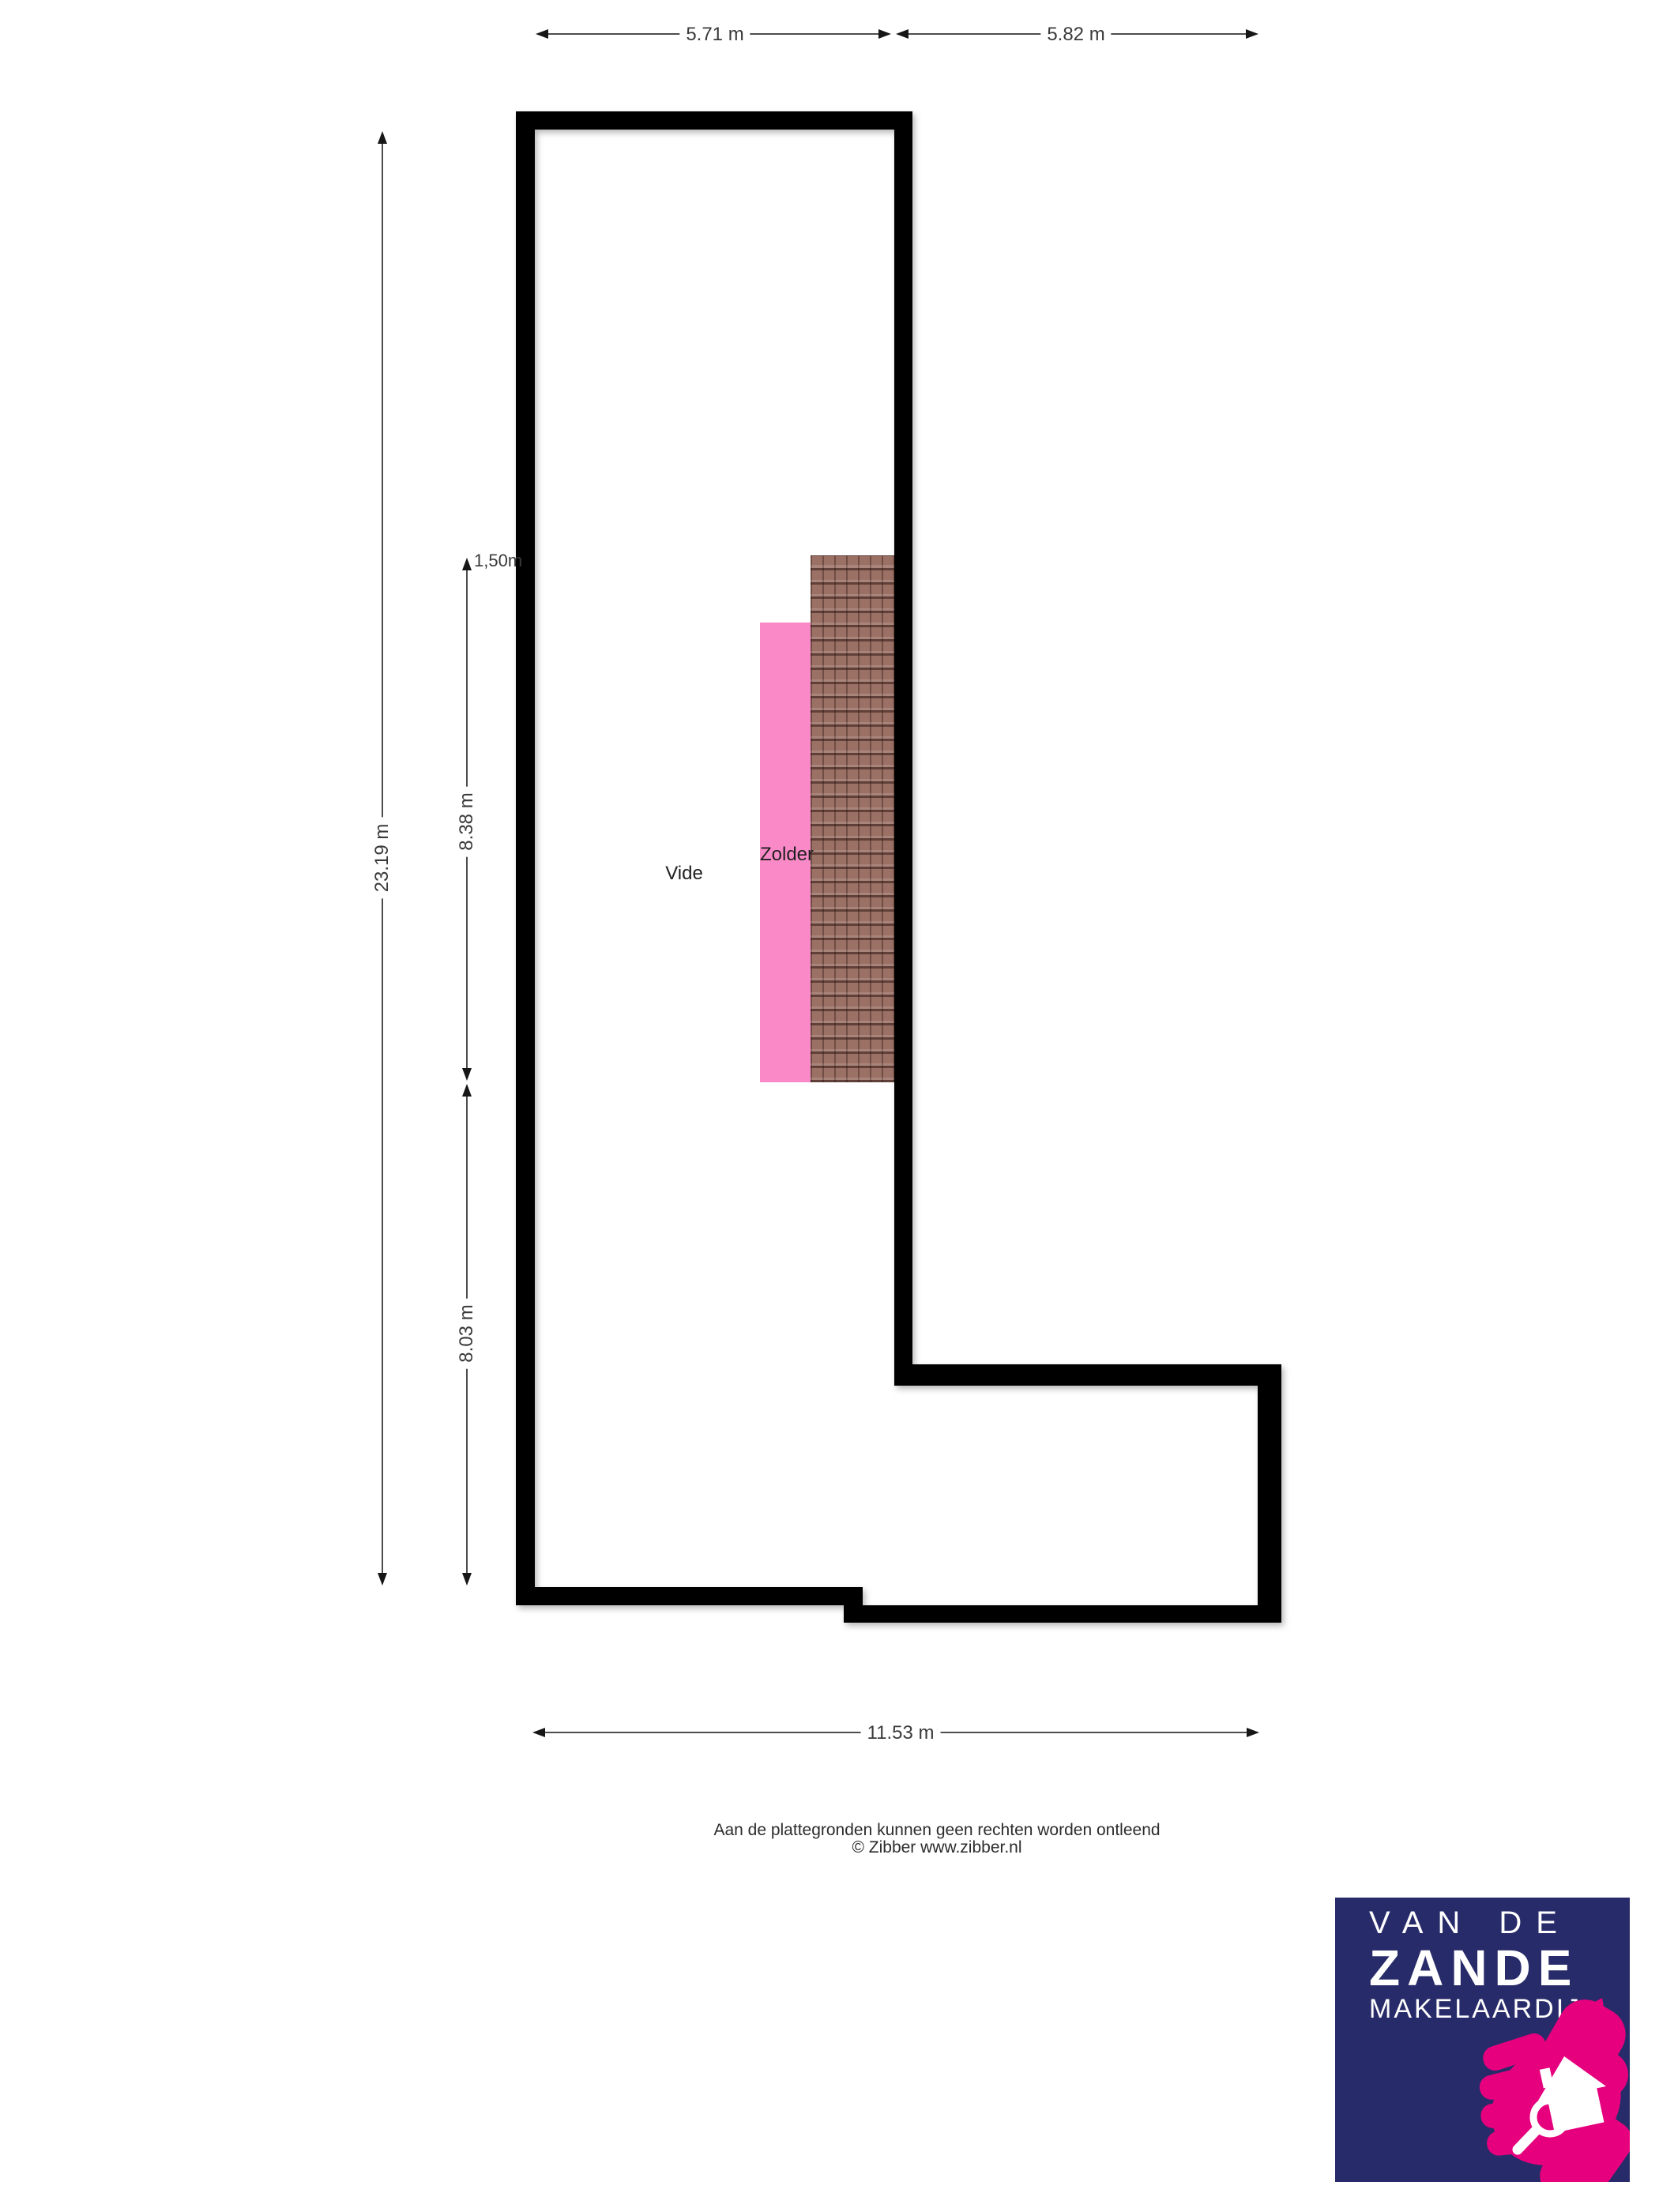  Describe the element at coordinates (1470, 1923) in the screenshot. I see `logo-van-de: VAN DE` at that location.